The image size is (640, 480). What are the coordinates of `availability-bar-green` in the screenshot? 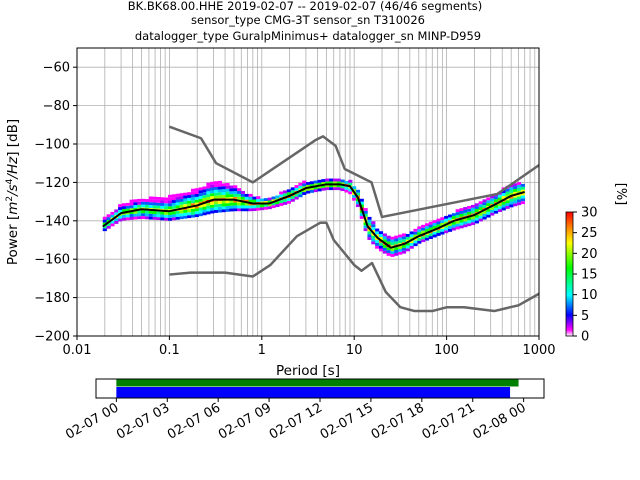 It's located at (317, 383).